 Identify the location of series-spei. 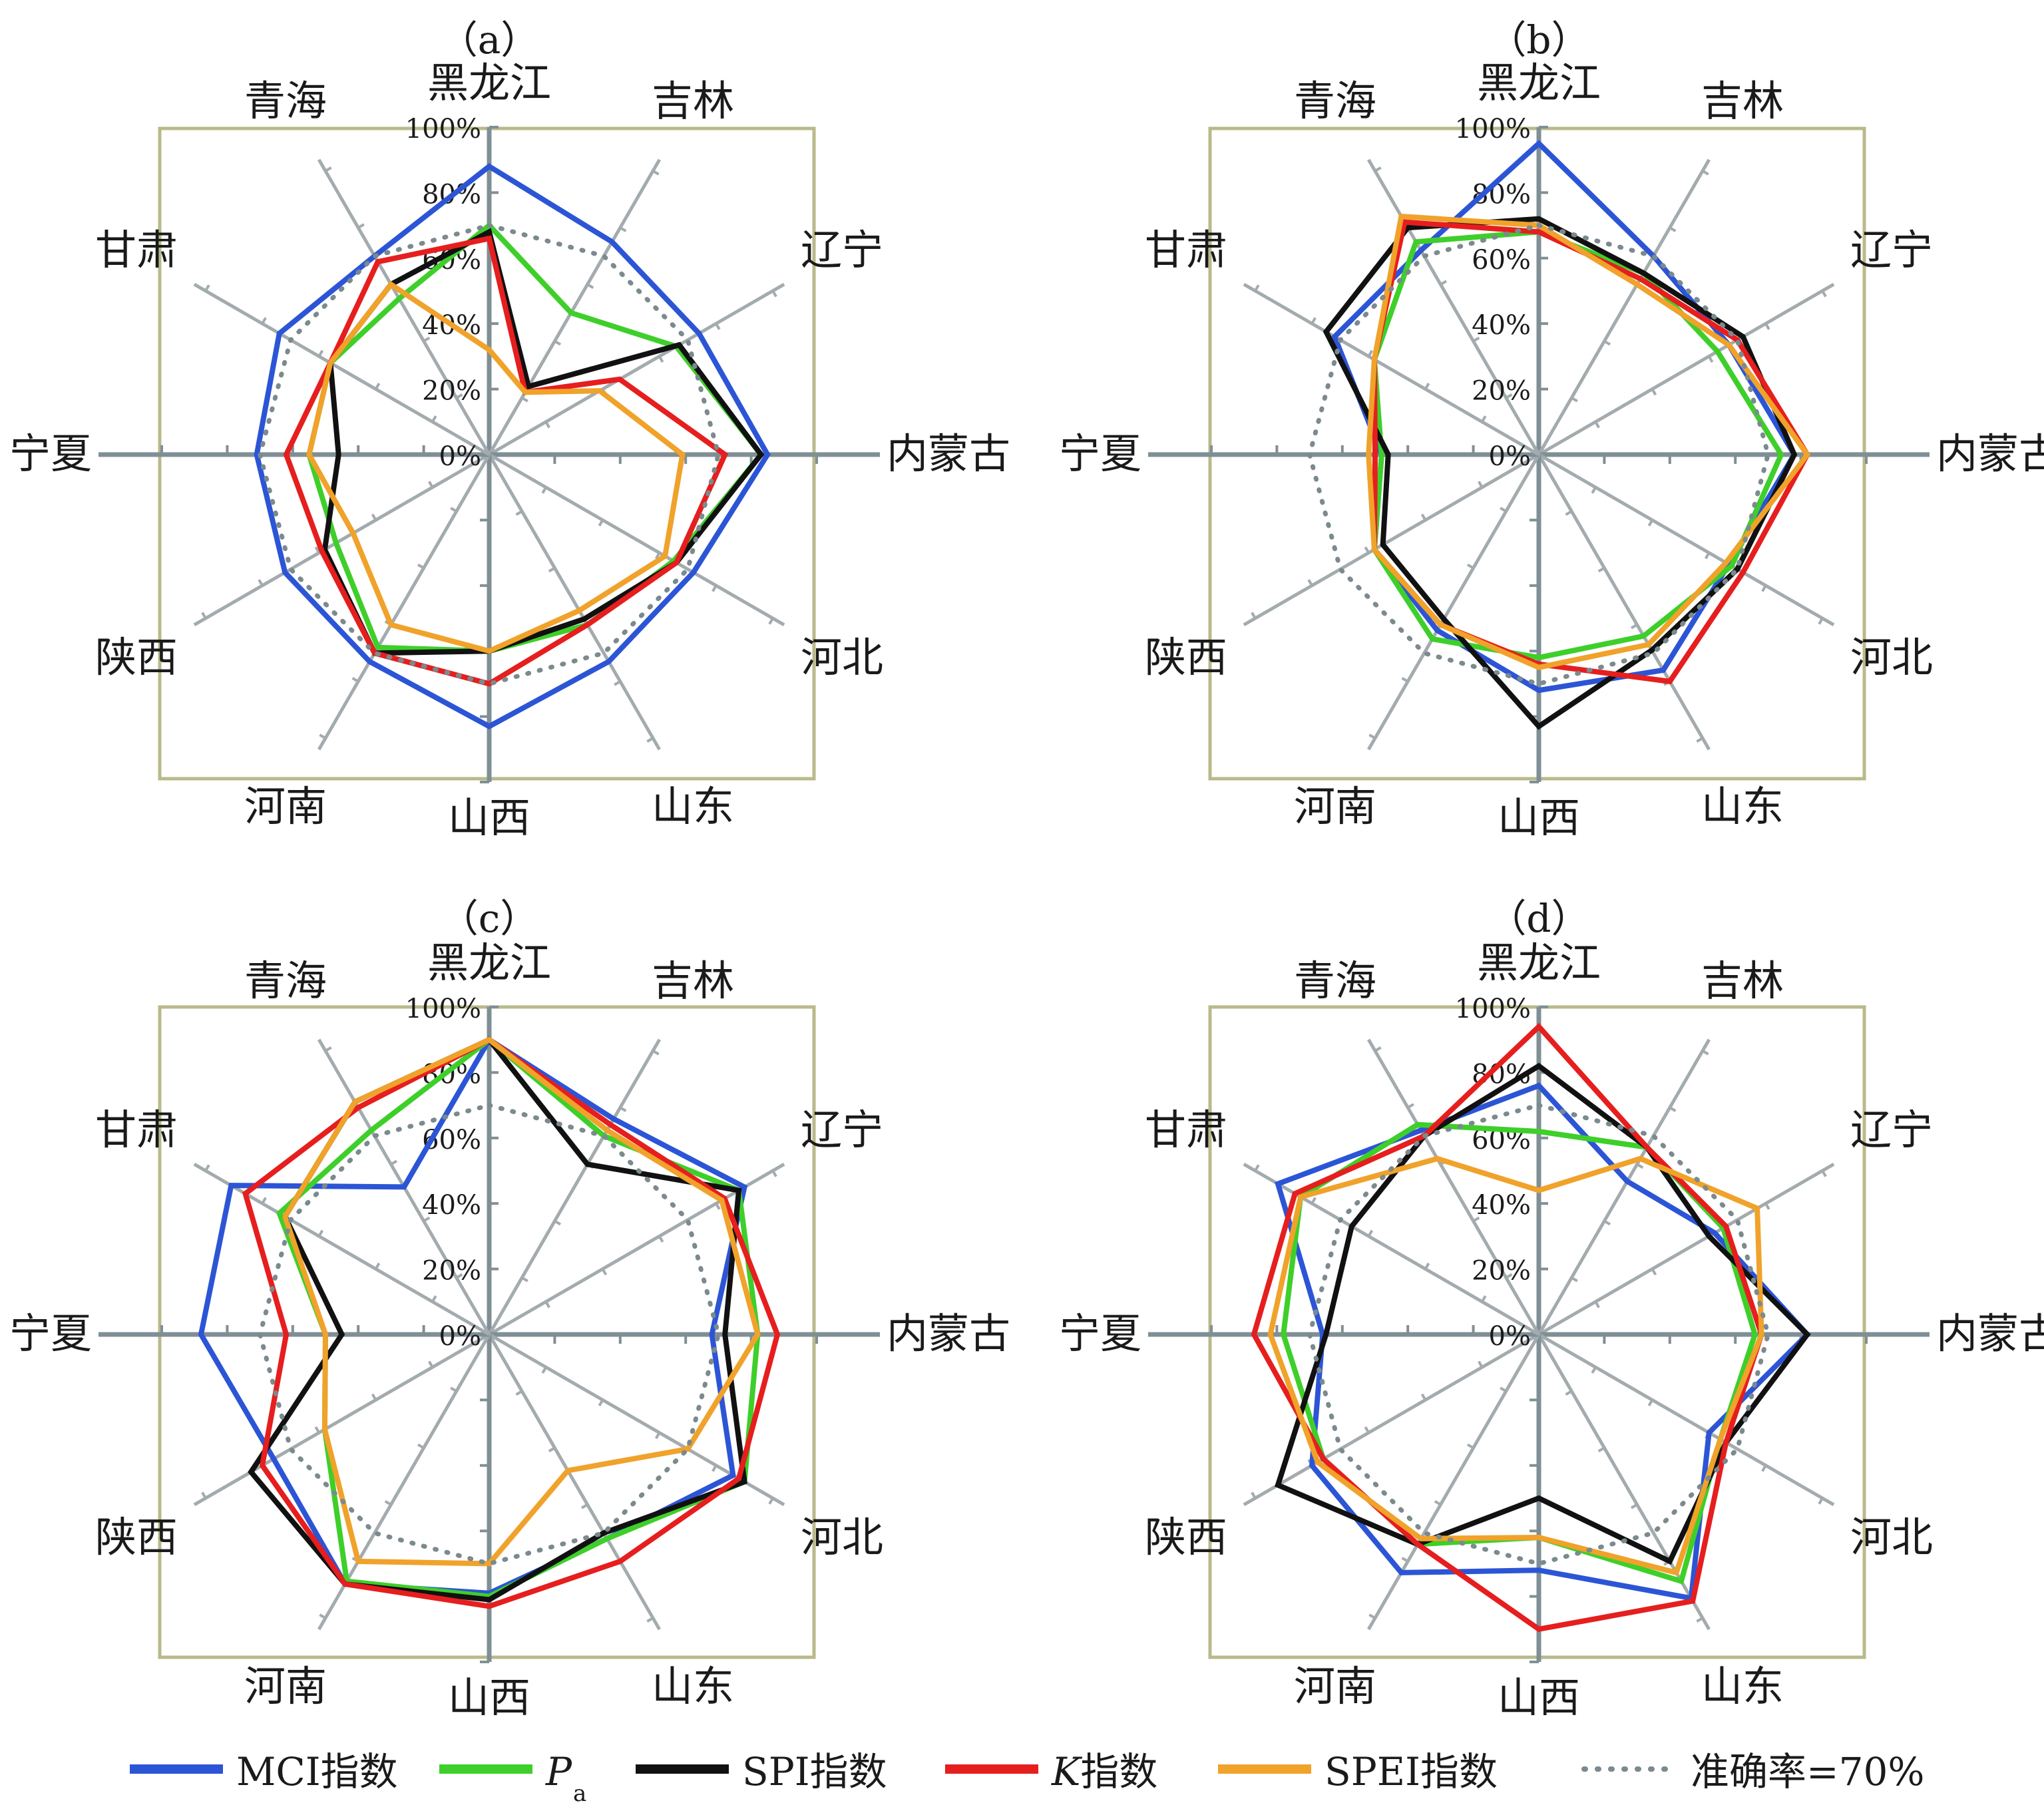
(496, 467).